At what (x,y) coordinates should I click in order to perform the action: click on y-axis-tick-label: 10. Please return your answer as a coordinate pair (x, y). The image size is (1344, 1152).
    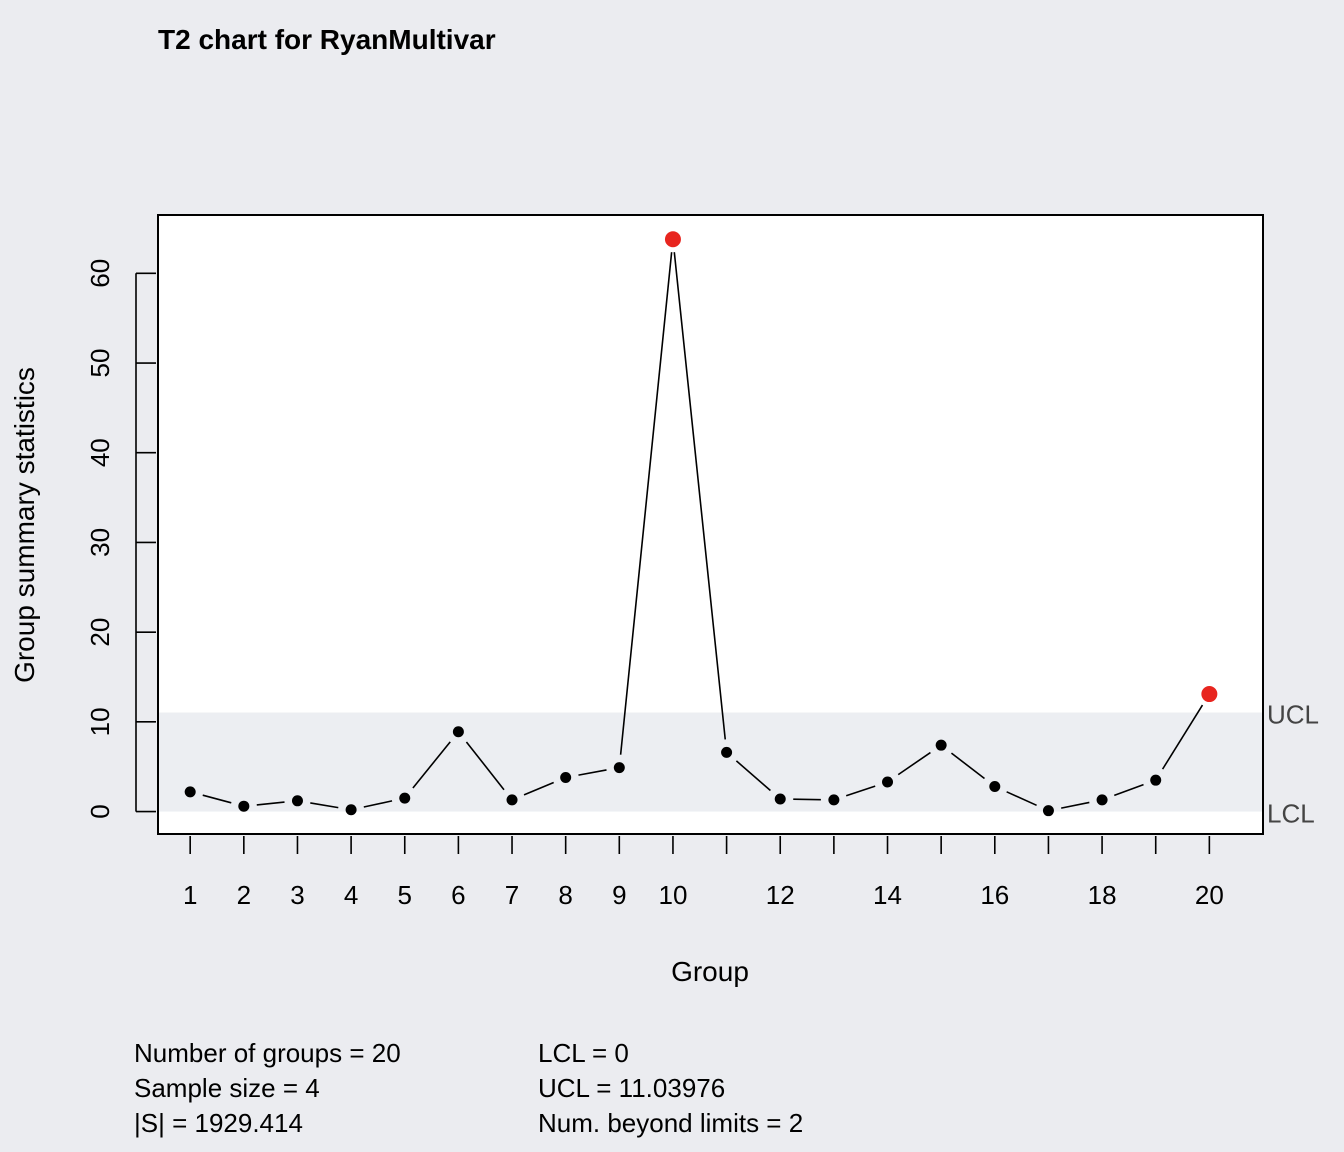
    Looking at the image, I should click on (100, 721).